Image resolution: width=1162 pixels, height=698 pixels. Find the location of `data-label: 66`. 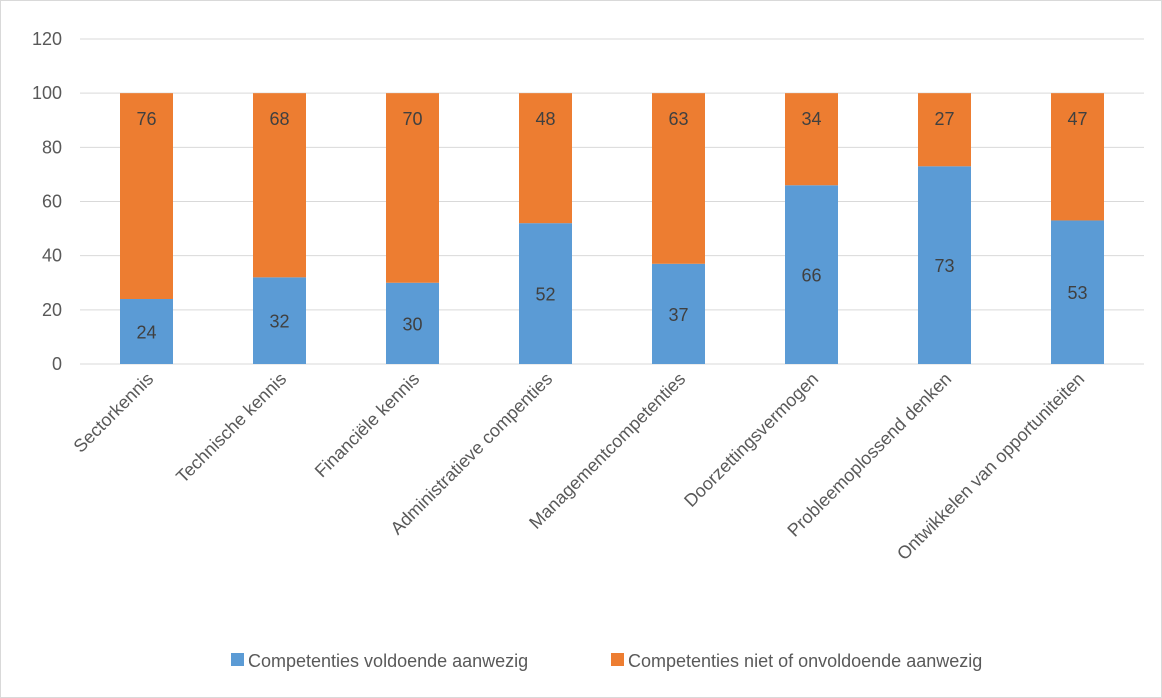

data-label: 66 is located at coordinates (811, 276).